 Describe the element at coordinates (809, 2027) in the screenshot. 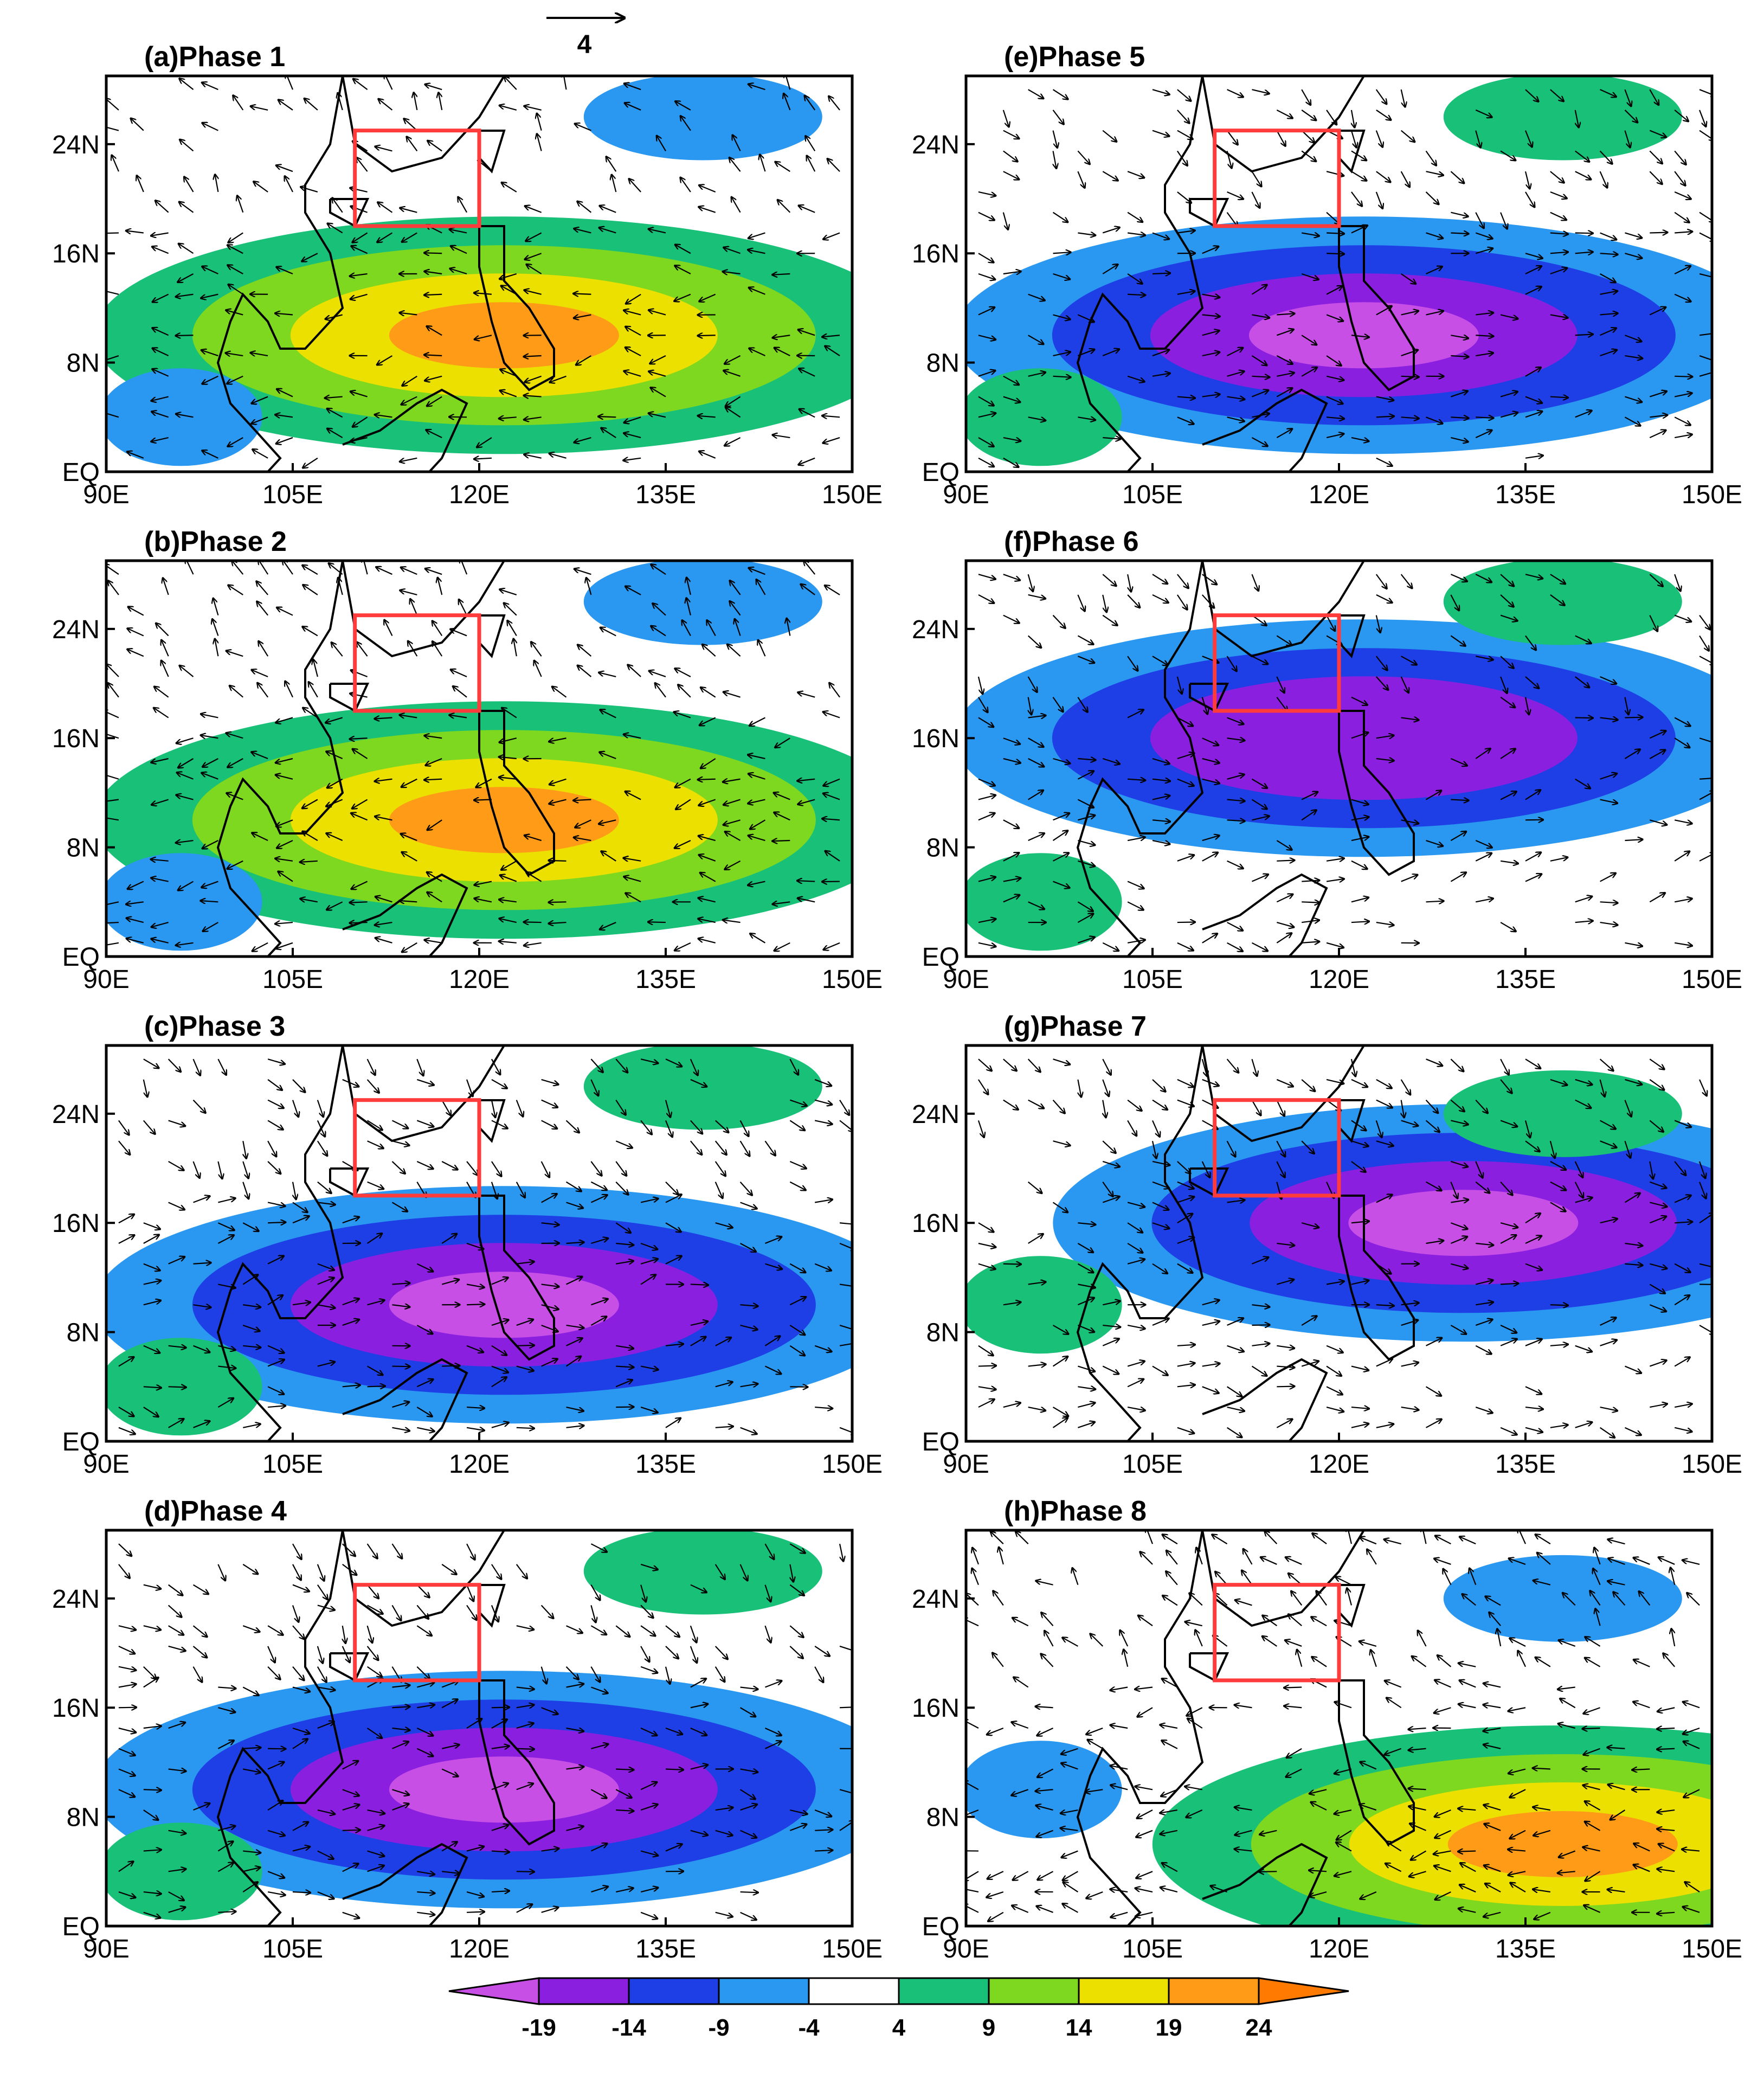

I see `colorbar-tick-label: -4` at that location.